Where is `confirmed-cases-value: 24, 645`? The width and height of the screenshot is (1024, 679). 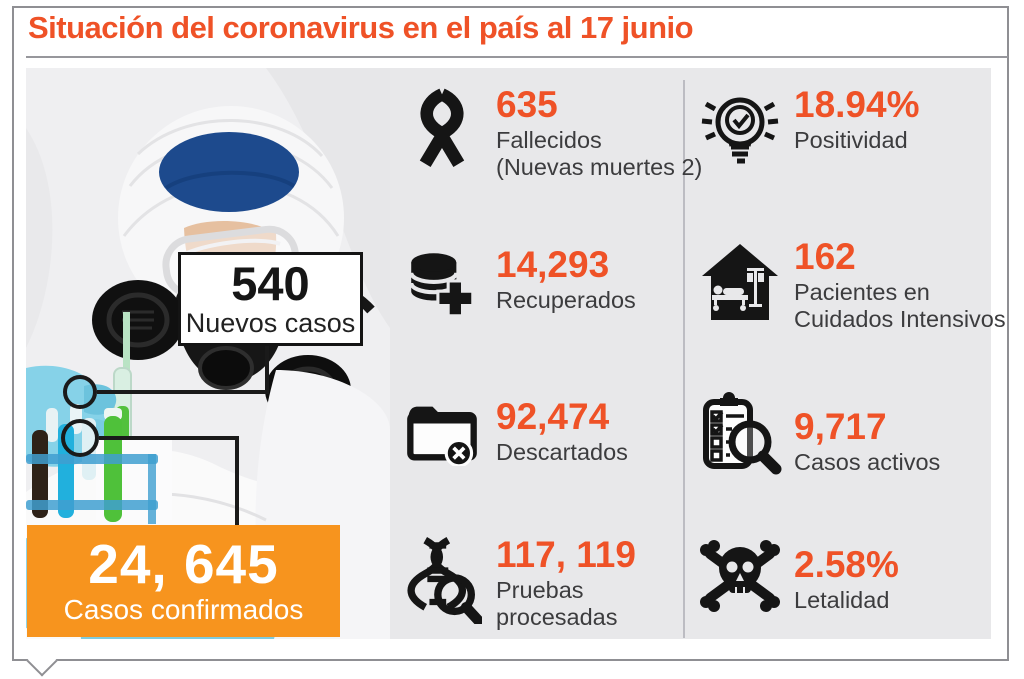 confirmed-cases-value: 24, 645 is located at coordinates (183, 564).